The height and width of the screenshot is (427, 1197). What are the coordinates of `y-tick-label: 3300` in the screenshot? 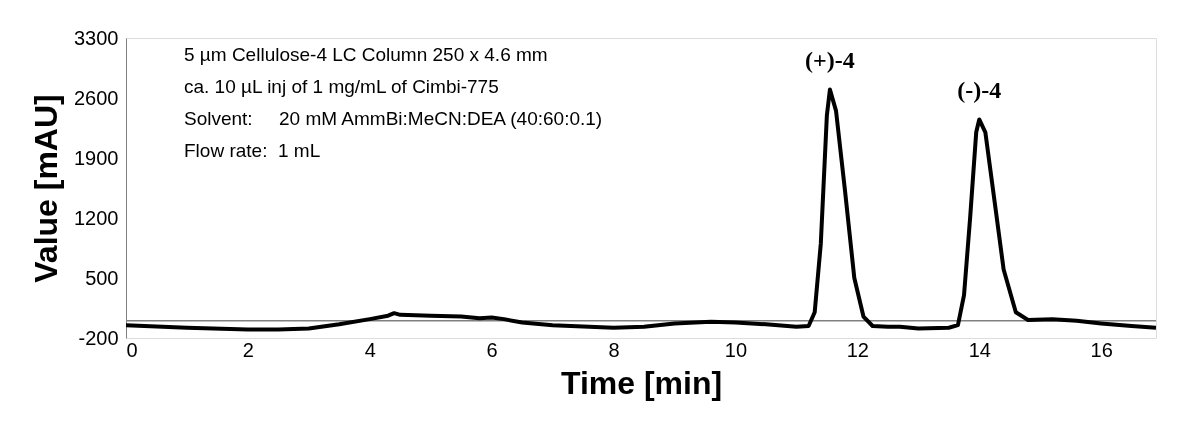 It's located at (96, 37).